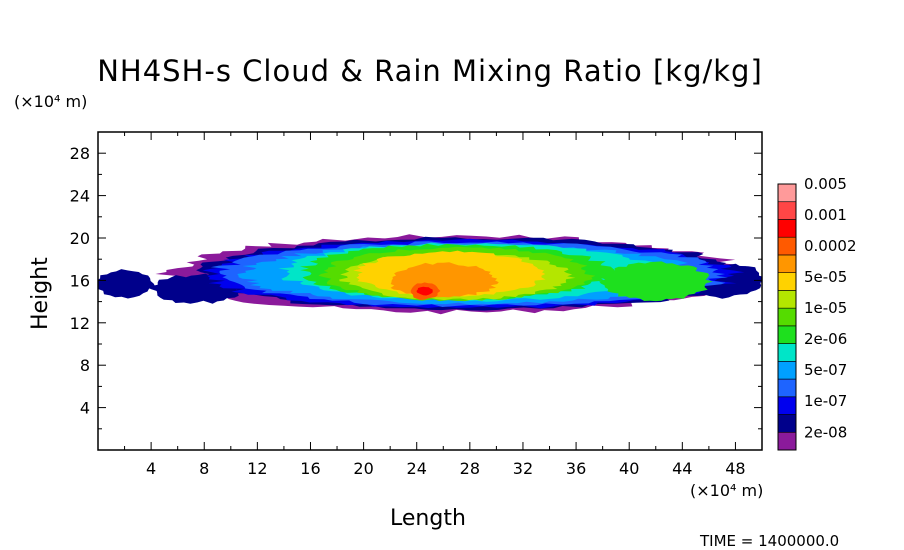  Describe the element at coordinates (825, 370) in the screenshot. I see `colorbar-label: 5e-07` at that location.